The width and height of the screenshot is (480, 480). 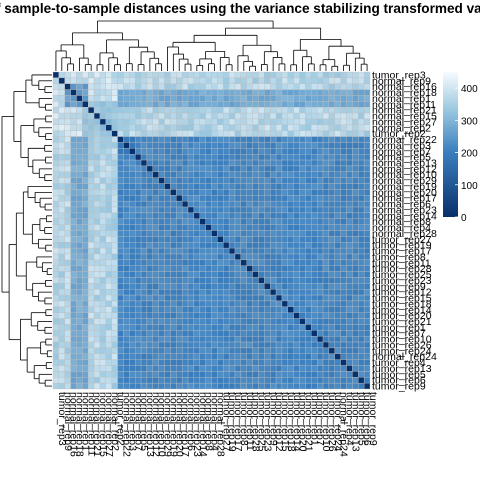 What do you see at coordinates (215, 421) in the screenshot?
I see `column-label: normal_rep4` at bounding box center [215, 421].